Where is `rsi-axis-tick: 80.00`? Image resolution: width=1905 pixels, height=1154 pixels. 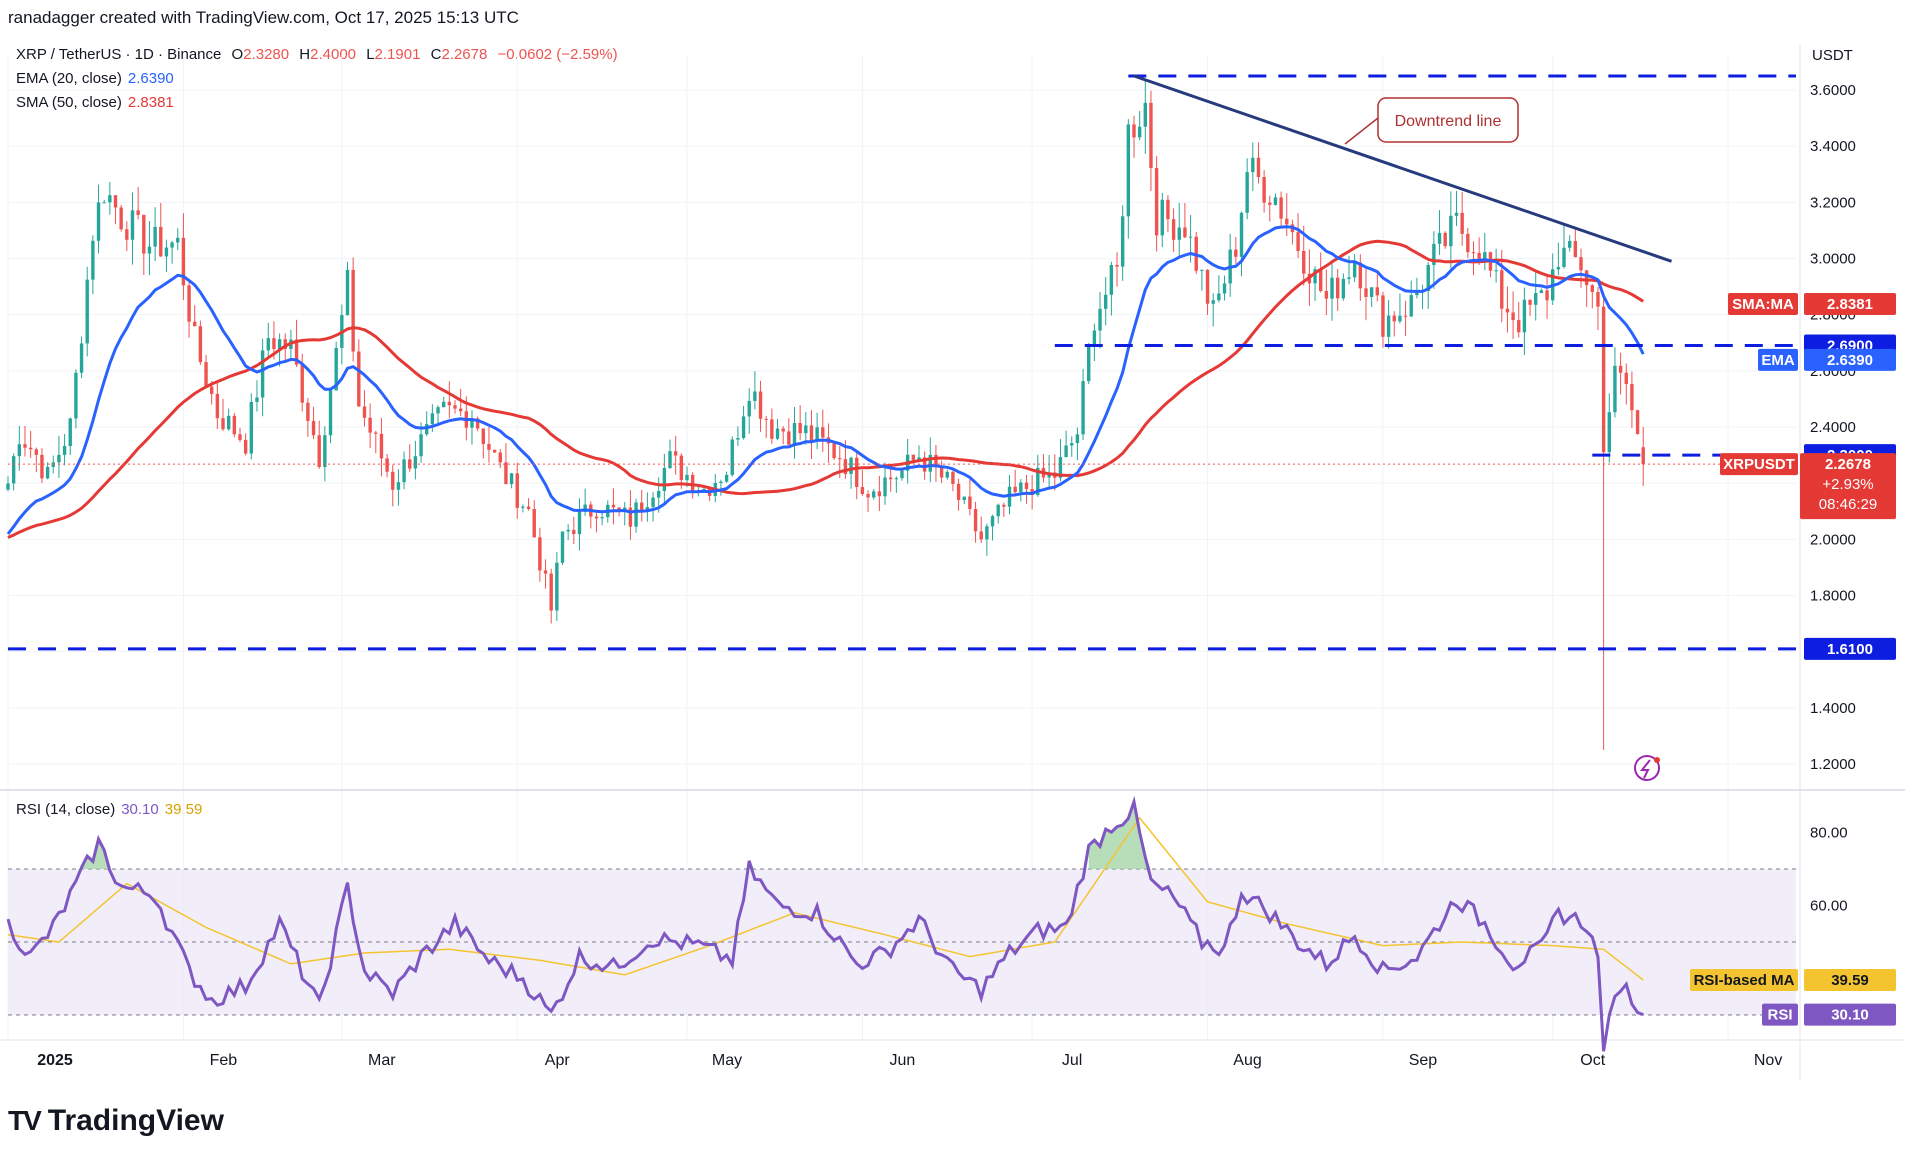
rsi-axis-tick: 80.00 is located at coordinates (1829, 833).